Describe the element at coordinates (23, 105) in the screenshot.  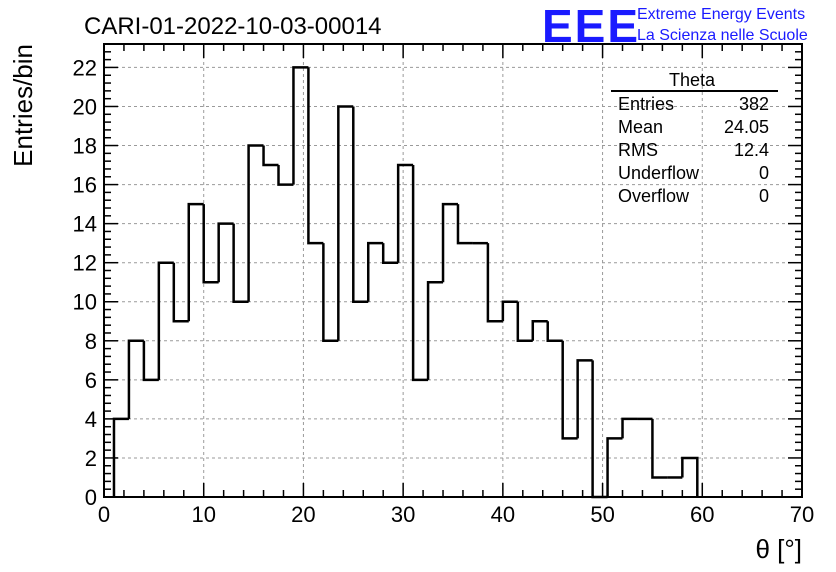
I see `y-axis-label: Entries/bin` at that location.